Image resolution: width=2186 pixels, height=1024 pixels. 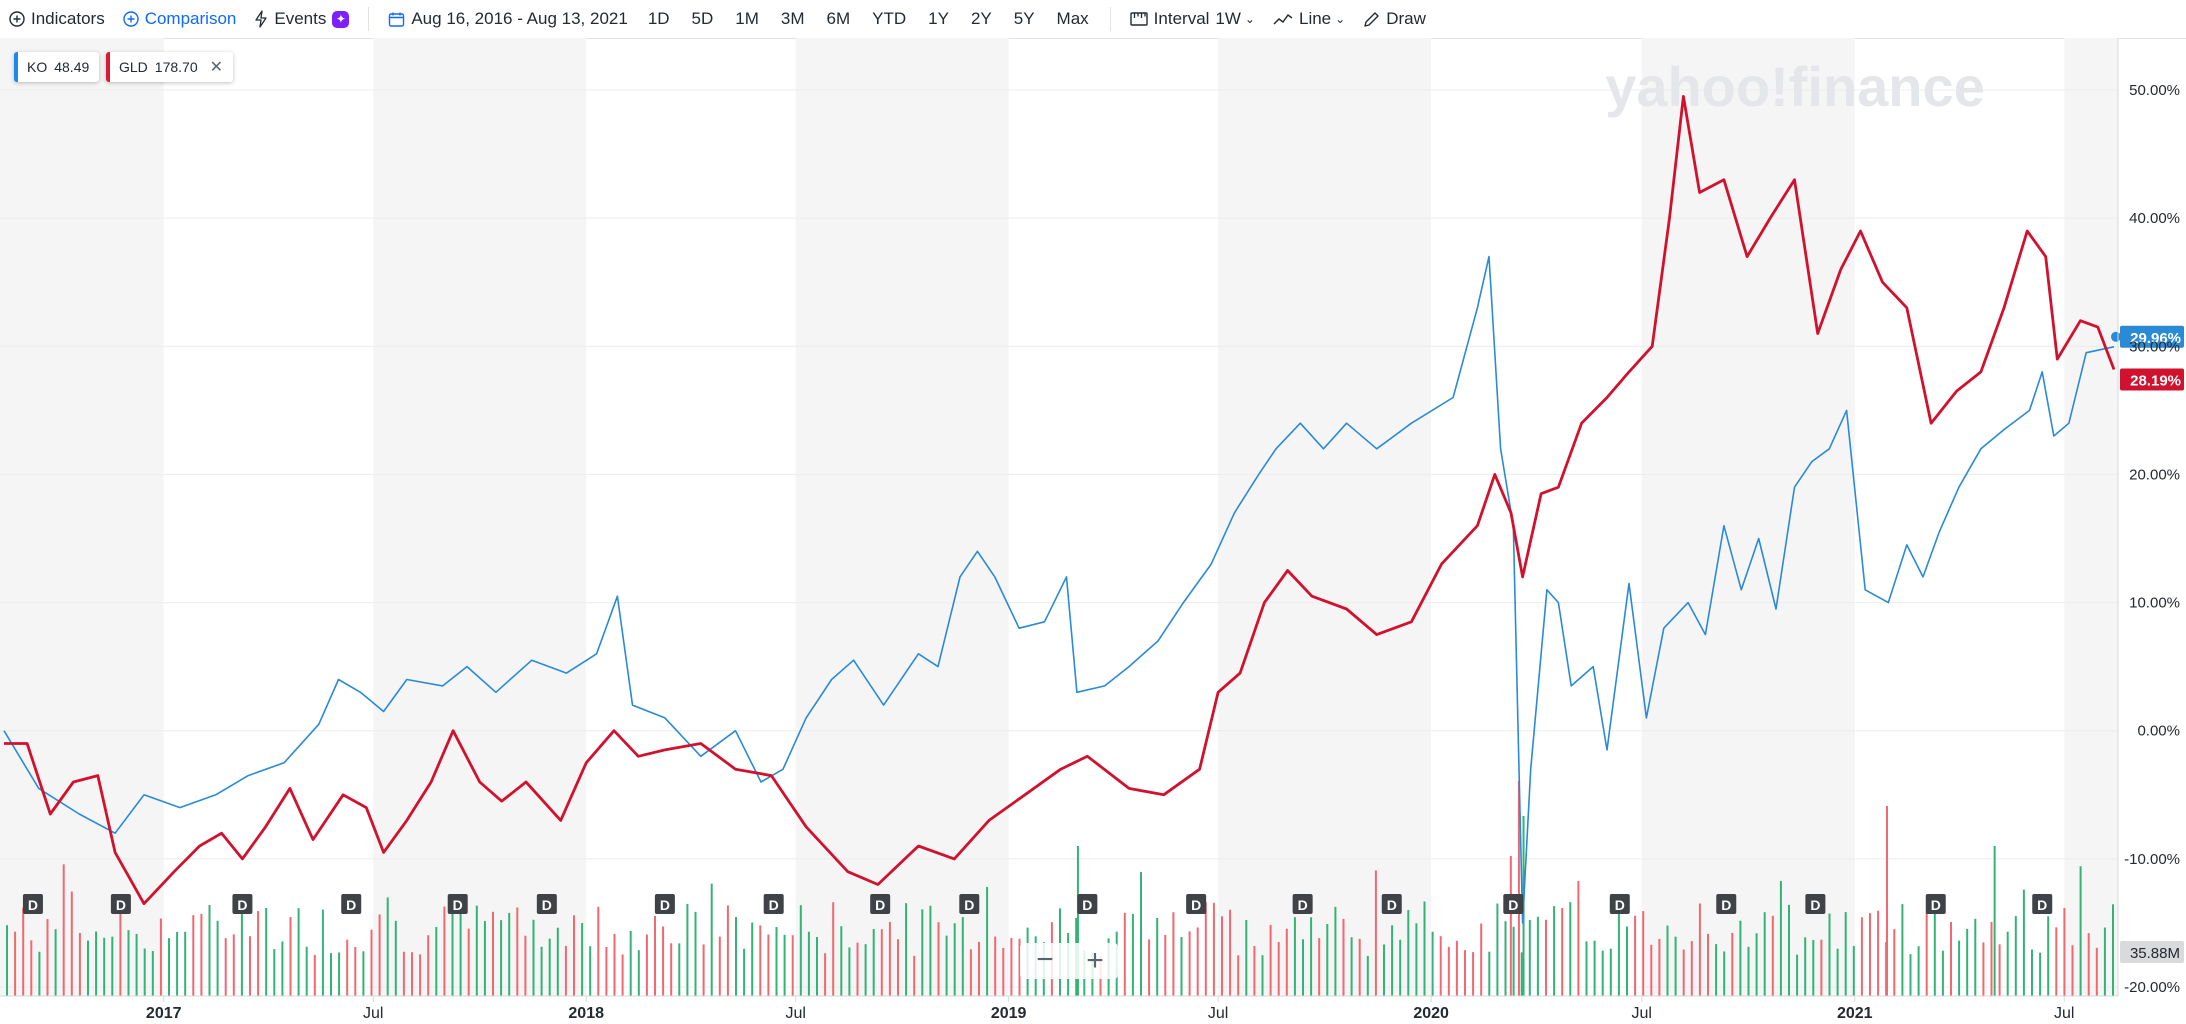 I want to click on zoom-in-button: +, so click(x=1095, y=960).